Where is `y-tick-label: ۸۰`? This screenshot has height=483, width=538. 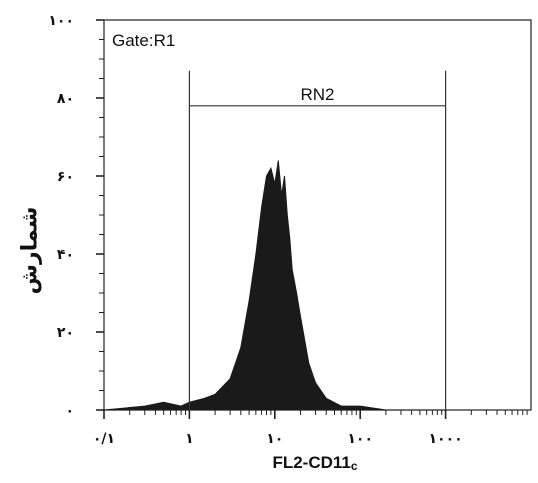
y-tick-label: ۸۰ is located at coordinates (65, 99).